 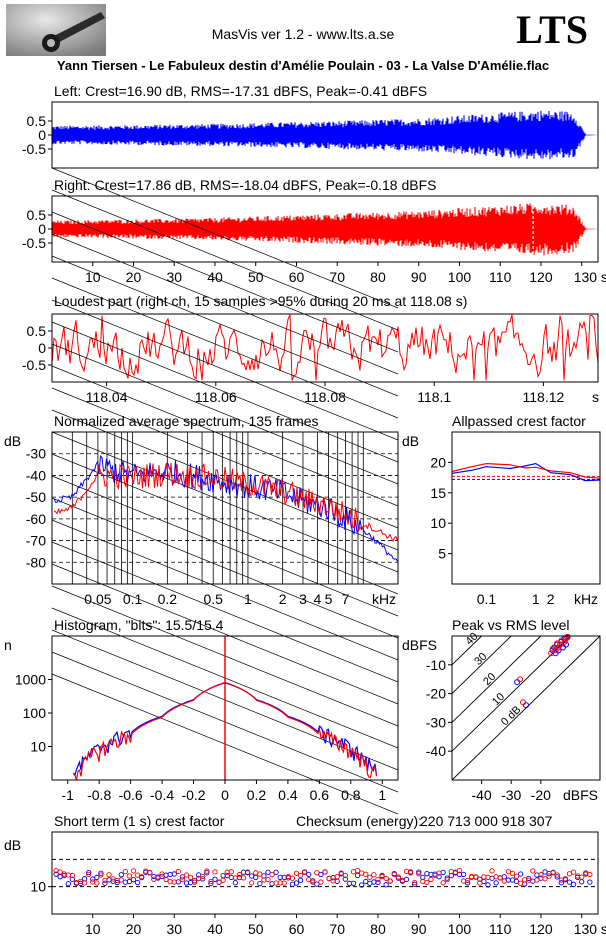 I want to click on x-tick-label: 118.12, so click(x=544, y=397).